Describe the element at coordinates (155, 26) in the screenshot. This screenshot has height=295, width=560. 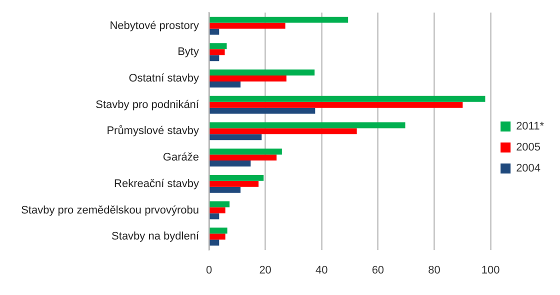
I see `y-tick-label: Nebytové prostory` at that location.